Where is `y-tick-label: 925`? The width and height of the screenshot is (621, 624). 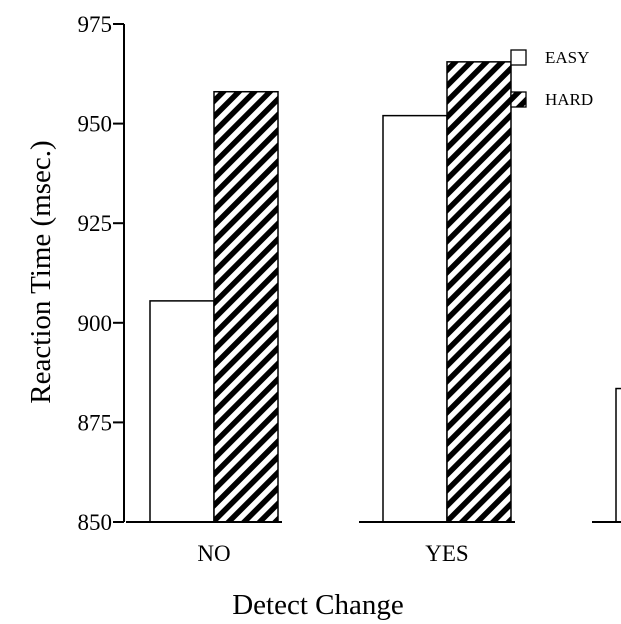 y-tick-label: 925 is located at coordinates (95, 223).